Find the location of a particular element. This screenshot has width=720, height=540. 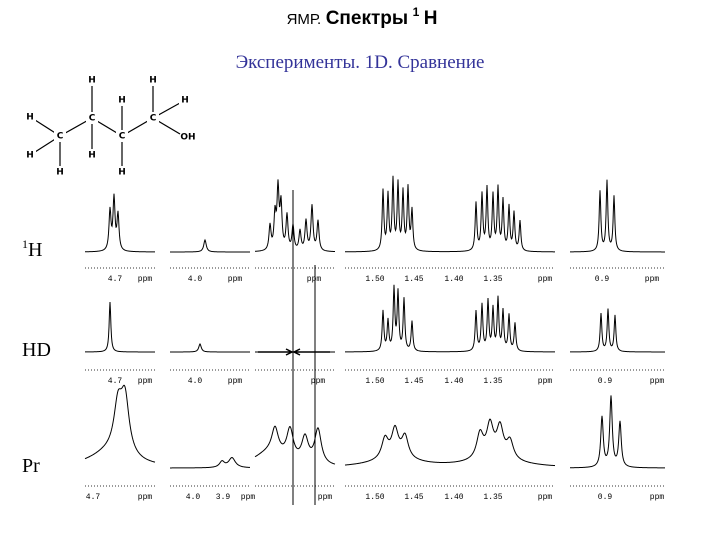

row-label: 1H is located at coordinates (32, 249).